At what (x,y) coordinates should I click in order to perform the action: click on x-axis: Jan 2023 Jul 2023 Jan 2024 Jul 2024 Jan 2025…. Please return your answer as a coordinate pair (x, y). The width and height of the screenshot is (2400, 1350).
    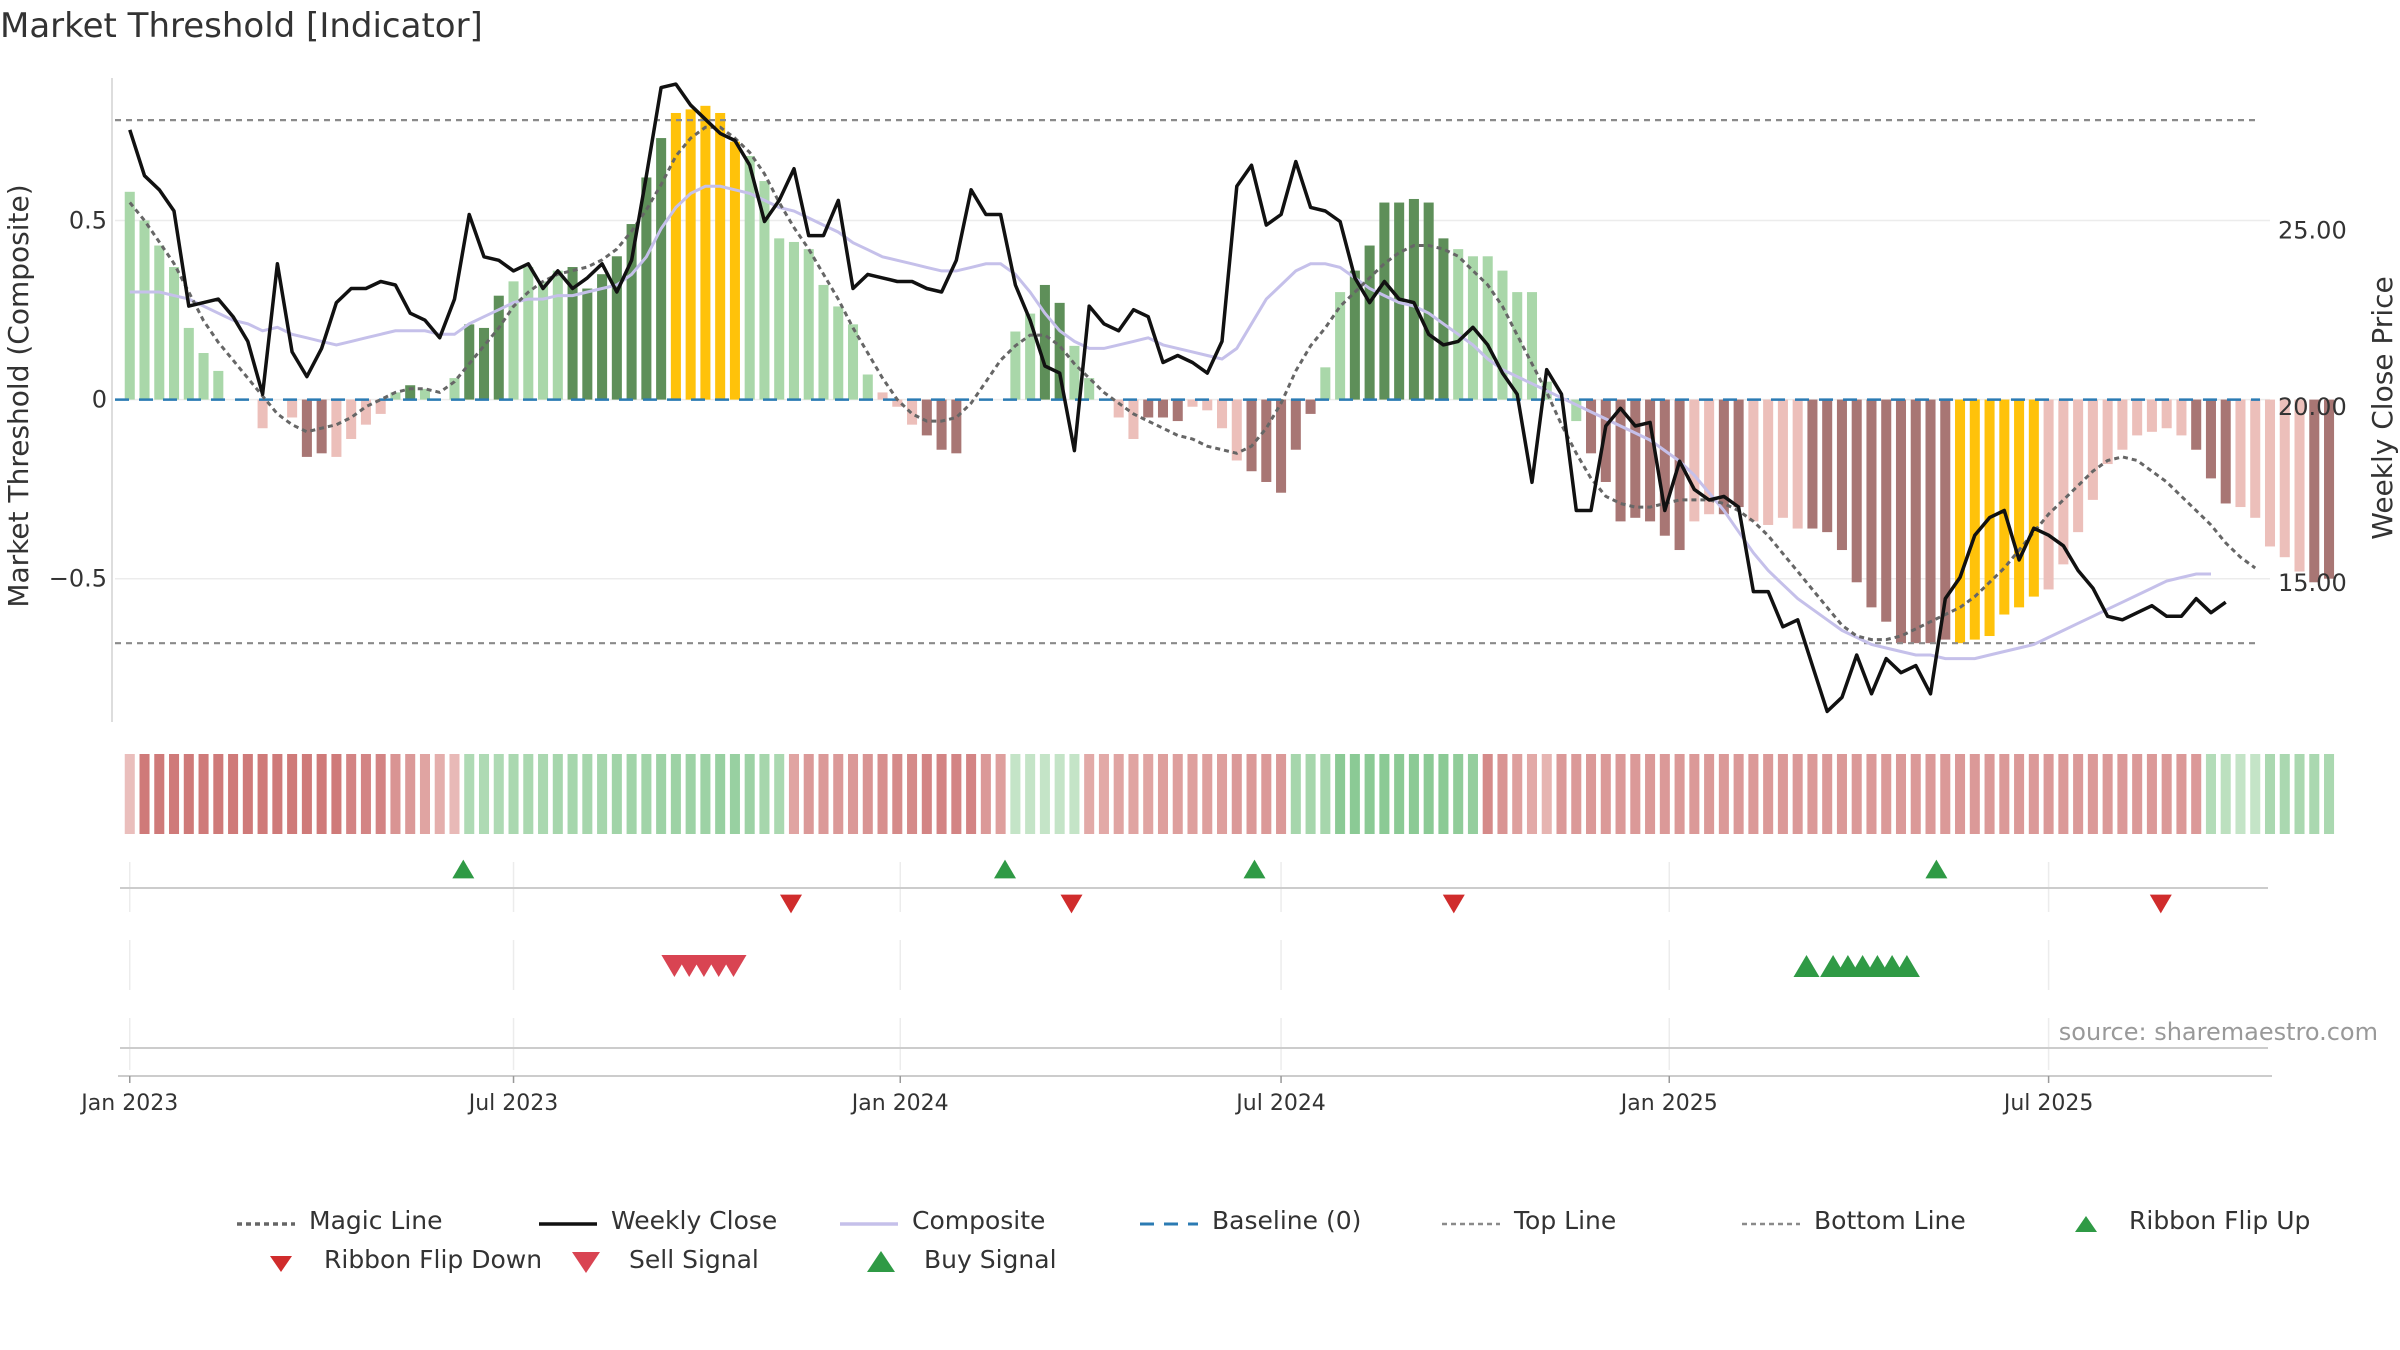
    Looking at the image, I should click on (1175, 1095).